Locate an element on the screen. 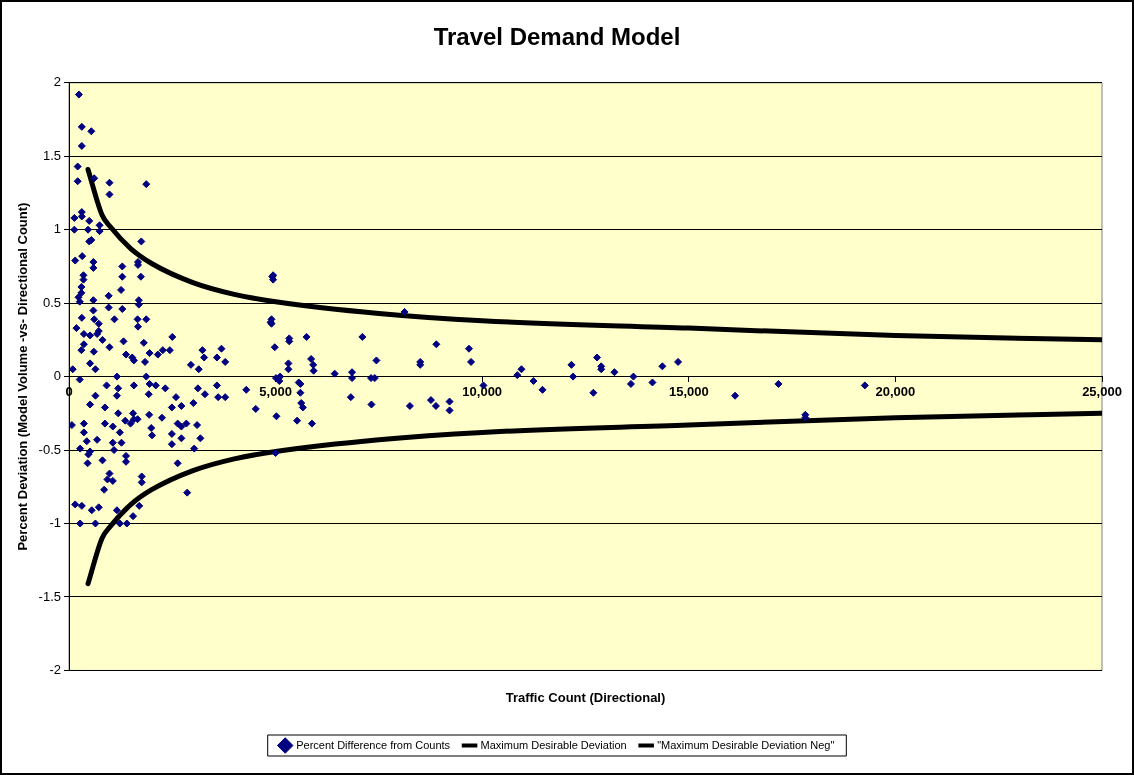 The width and height of the screenshot is (1134, 775). x-tick-label: 20,000 is located at coordinates (895, 391).